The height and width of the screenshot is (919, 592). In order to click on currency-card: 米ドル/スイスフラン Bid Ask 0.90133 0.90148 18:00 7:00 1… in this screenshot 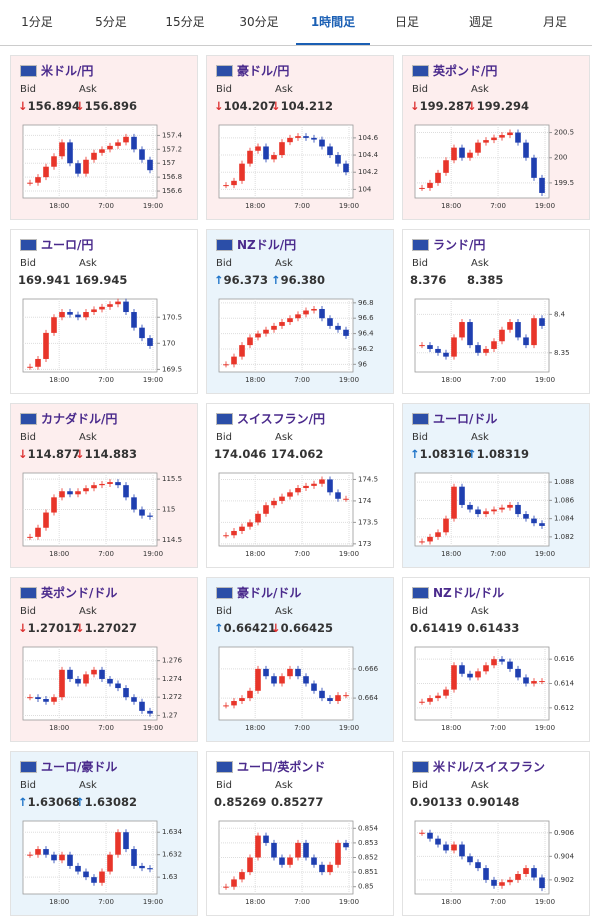, I will do `click(496, 833)`.